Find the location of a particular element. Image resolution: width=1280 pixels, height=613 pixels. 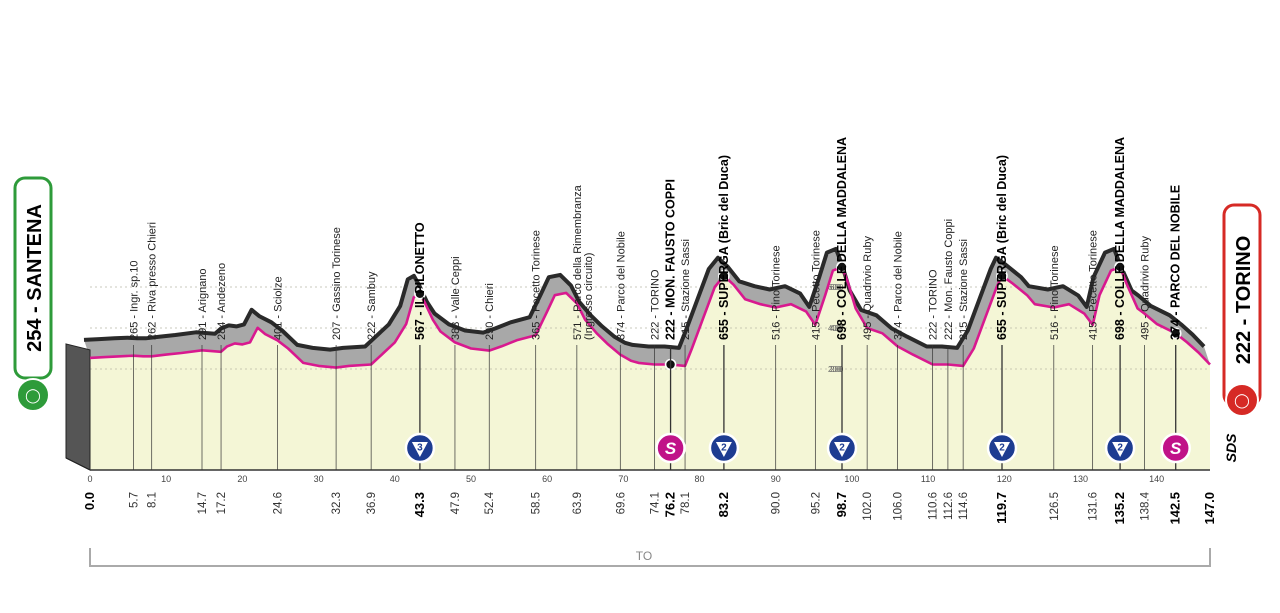

start-marker: 254 - SANTENA ◯ is located at coordinates (33, 294).